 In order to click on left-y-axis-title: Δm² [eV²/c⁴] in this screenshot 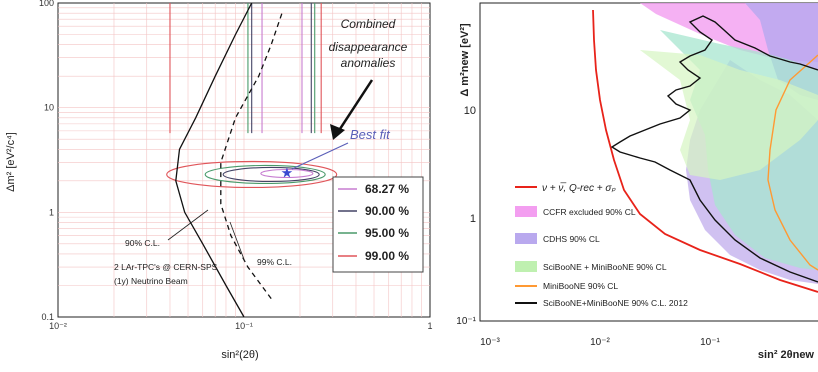, I will do `click(11, 162)`.